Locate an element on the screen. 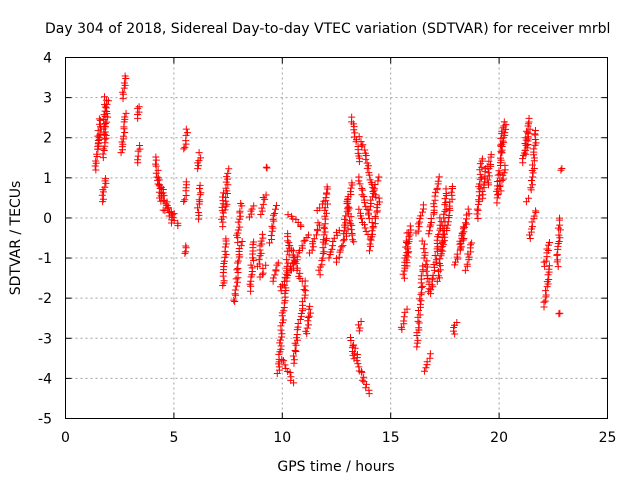 Image resolution: width=640 pixels, height=480 pixels. x-tick-label: 20 is located at coordinates (499, 438).